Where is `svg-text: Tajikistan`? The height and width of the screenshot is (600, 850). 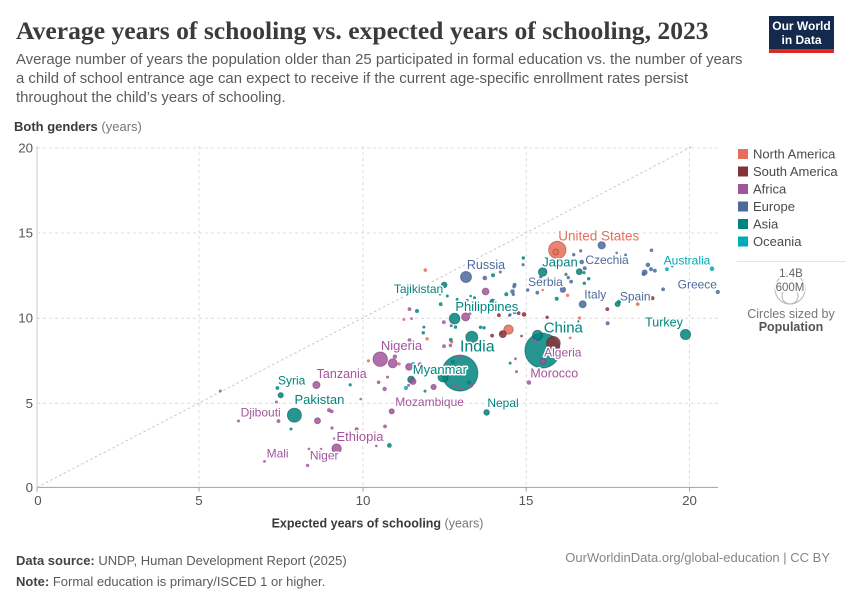 svg-text: Tajikistan is located at coordinates (418, 289).